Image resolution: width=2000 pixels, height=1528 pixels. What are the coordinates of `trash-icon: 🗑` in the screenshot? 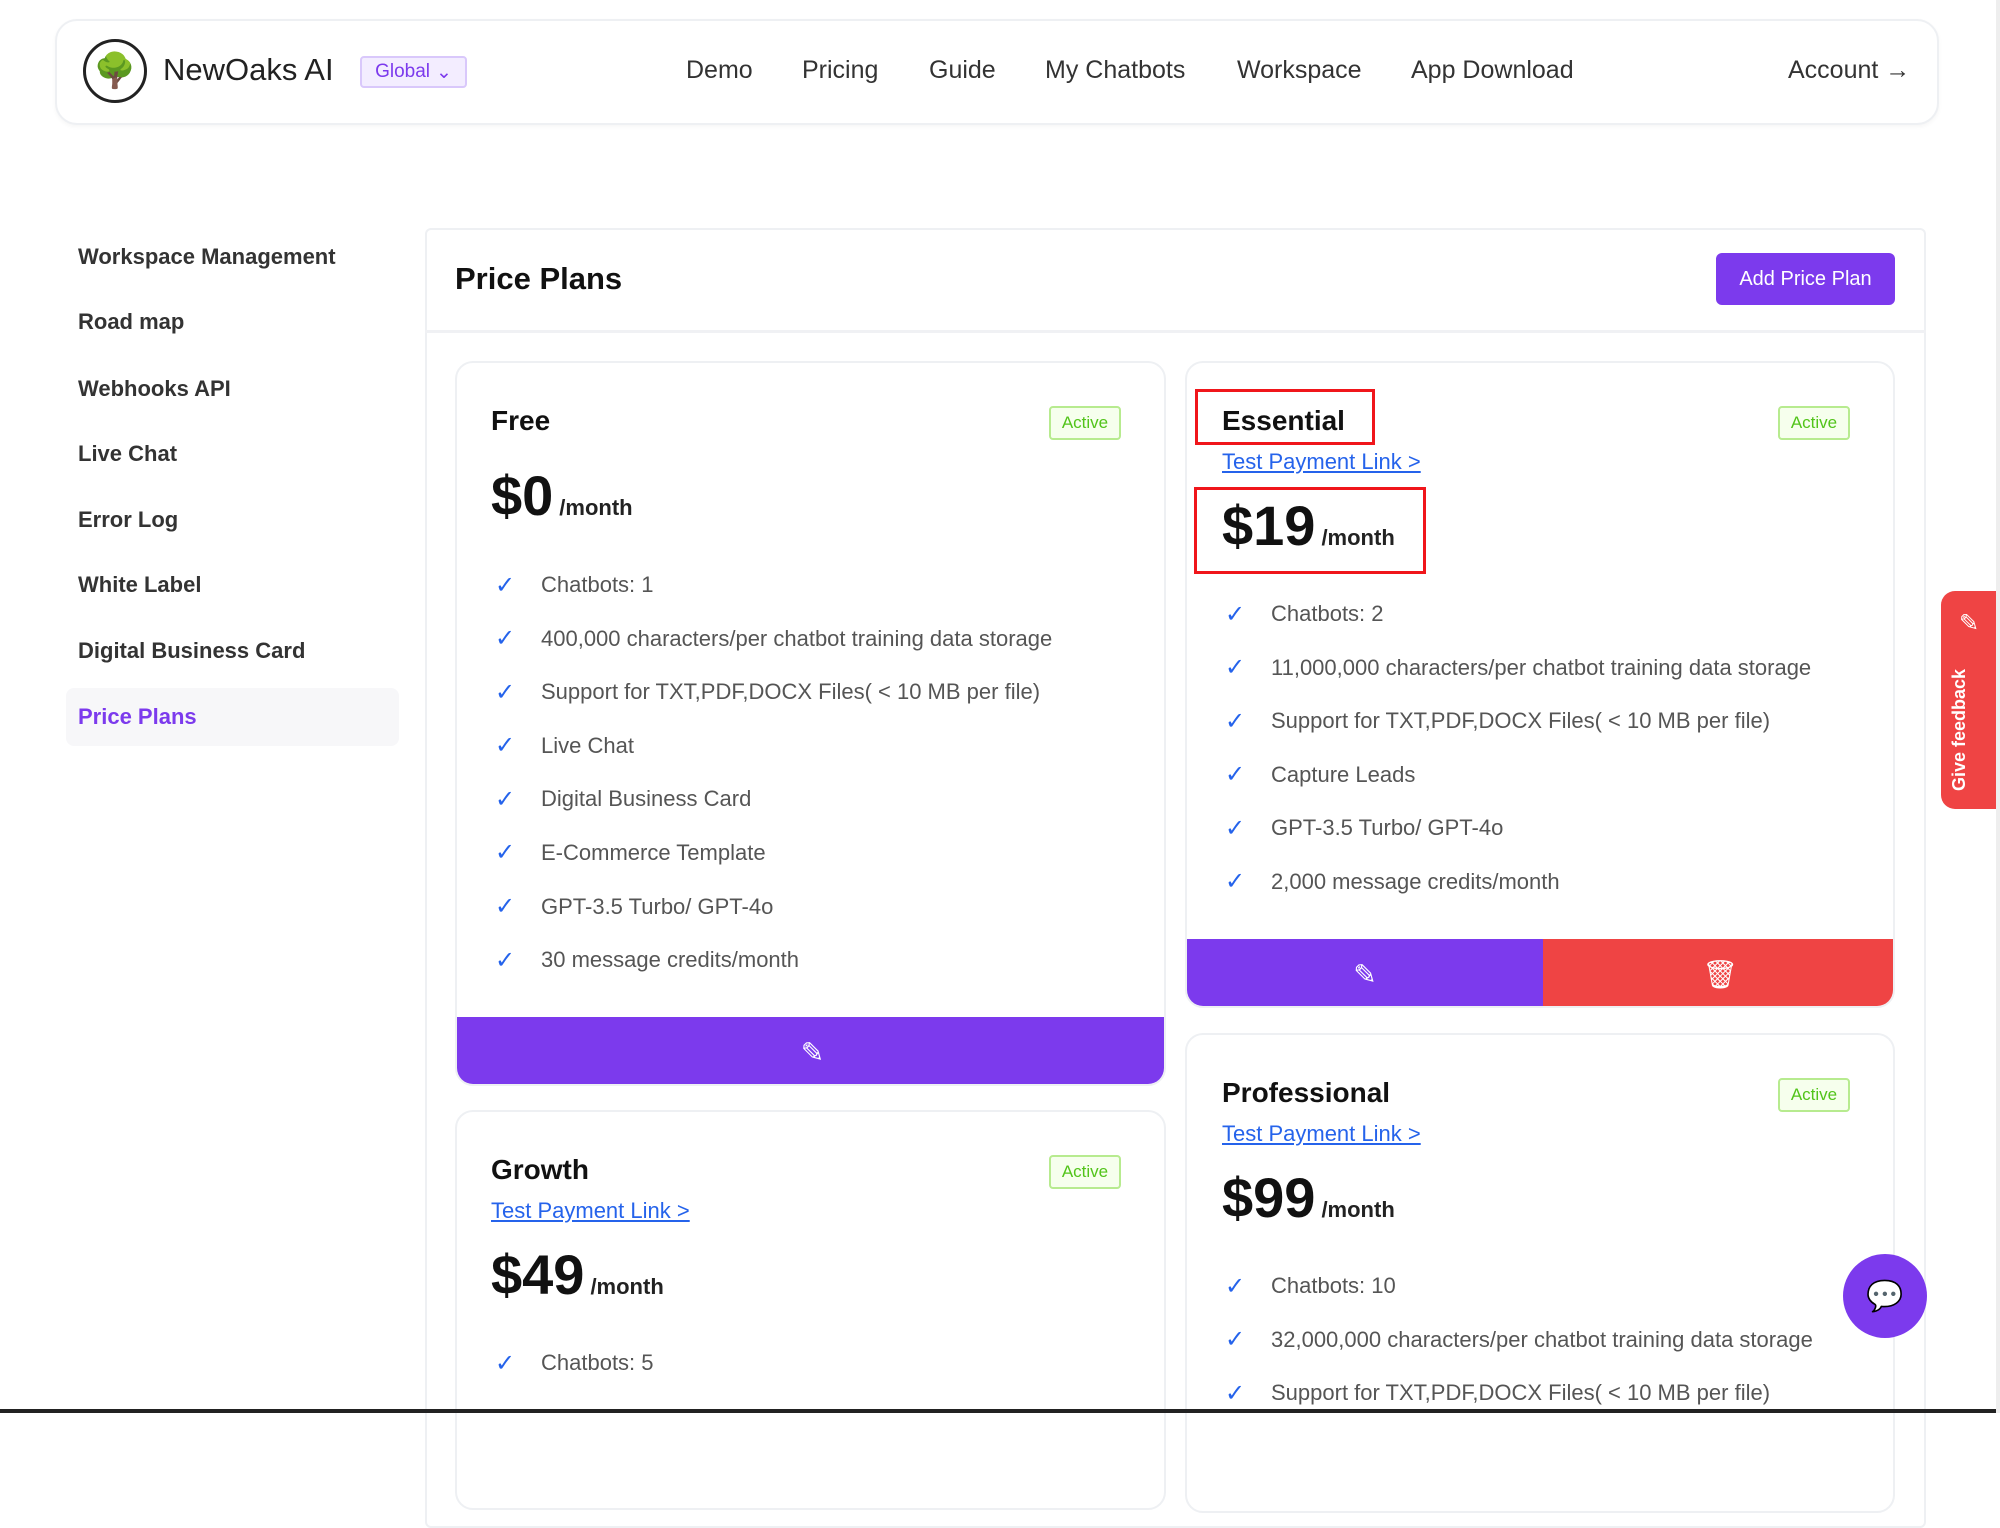 It's located at (1720, 974).